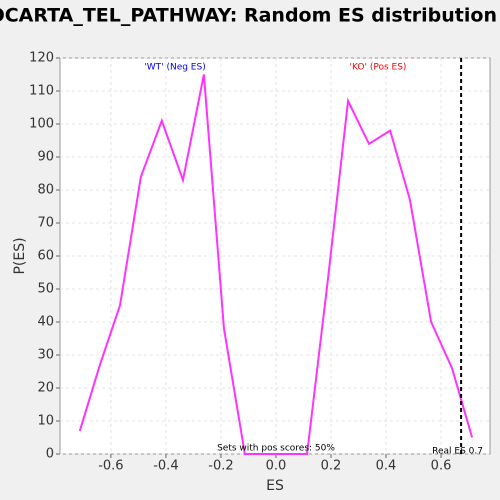  Describe the element at coordinates (174, 68) in the screenshot. I see `neg-label: 'WT' (Neg ES)` at that location.